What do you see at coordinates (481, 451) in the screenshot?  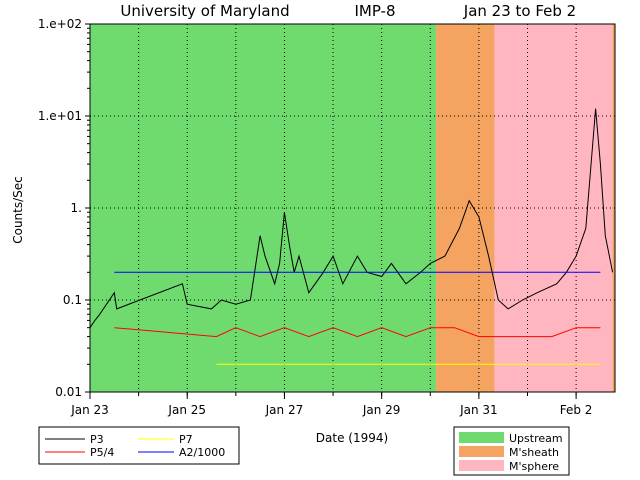 I see `legend-swatch-msheath` at bounding box center [481, 451].